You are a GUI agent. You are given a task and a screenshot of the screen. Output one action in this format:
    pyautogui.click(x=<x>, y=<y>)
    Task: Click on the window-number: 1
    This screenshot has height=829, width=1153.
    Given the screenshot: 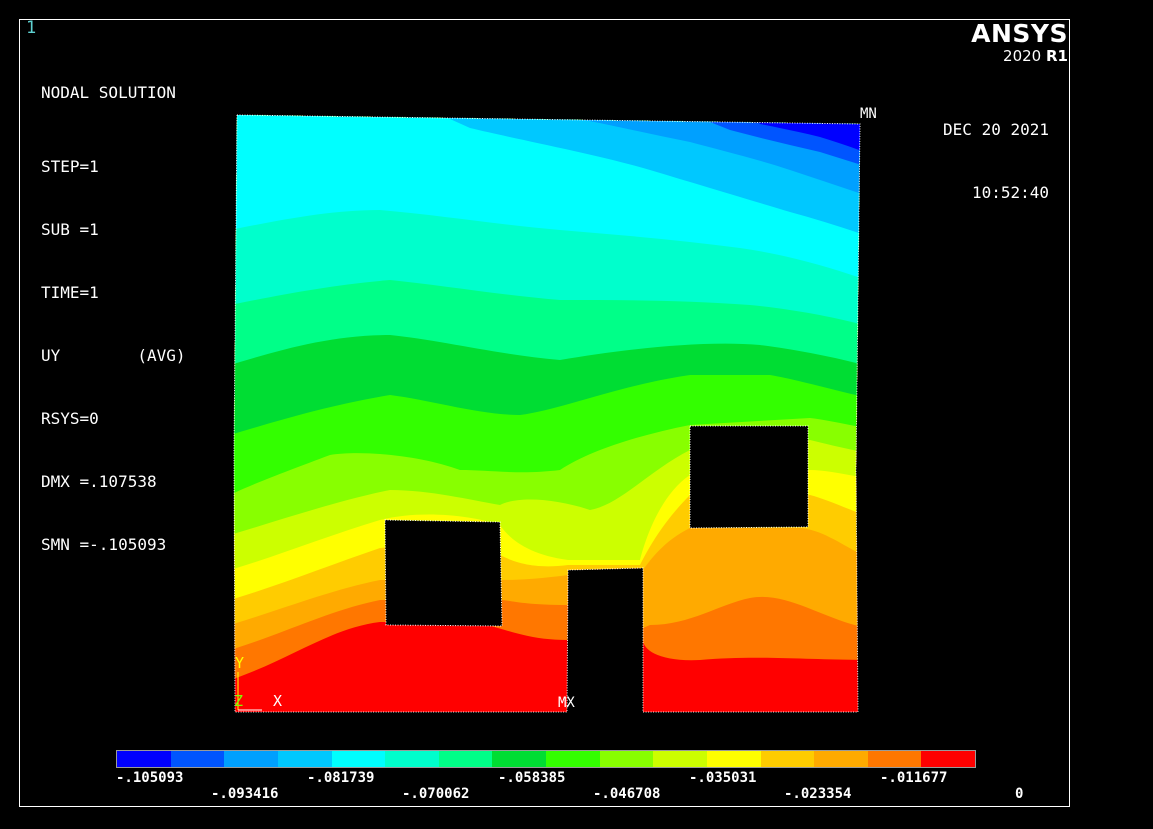 What is the action you would take?
    pyautogui.click(x=31, y=28)
    